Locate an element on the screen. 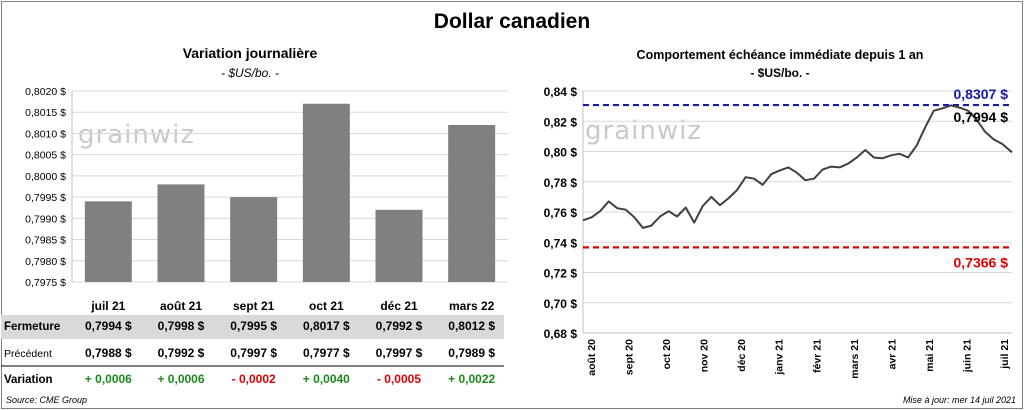 The height and width of the screenshot is (410, 1024). x-tick-label: sept 20 is located at coordinates (630, 357).